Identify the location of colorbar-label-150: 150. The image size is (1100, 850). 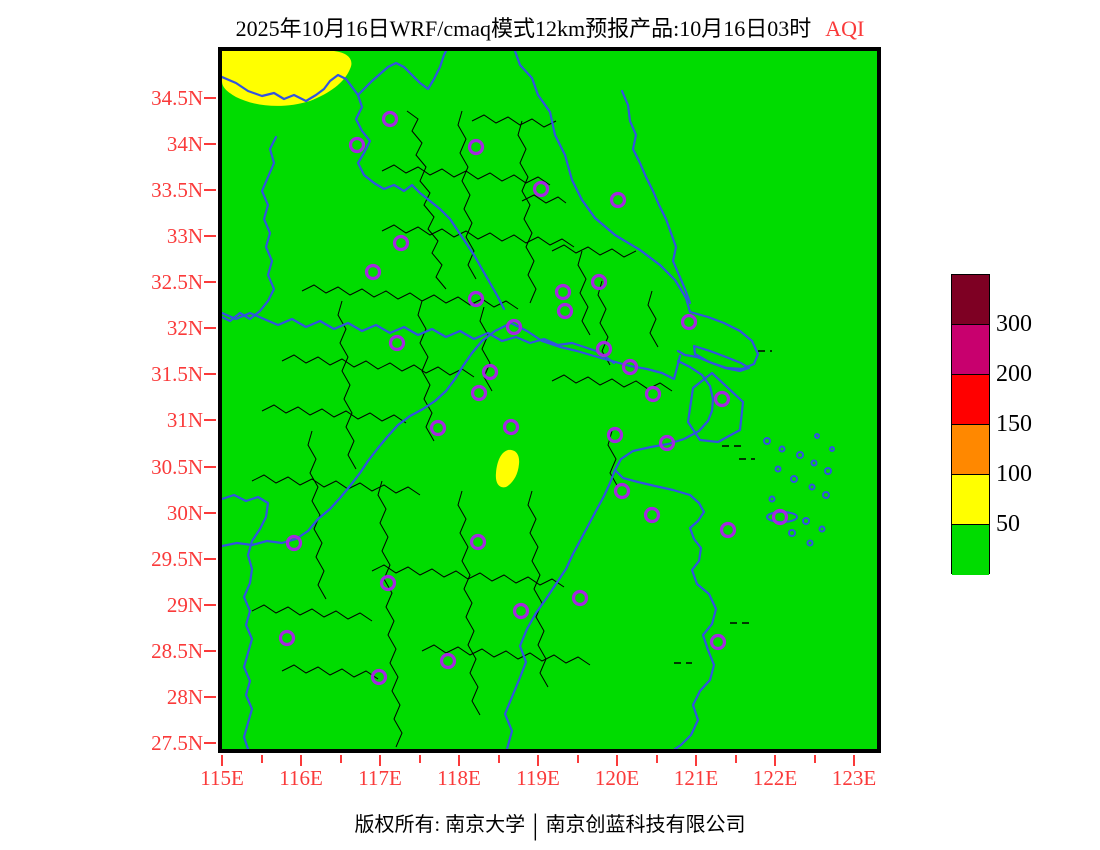
(1014, 424).